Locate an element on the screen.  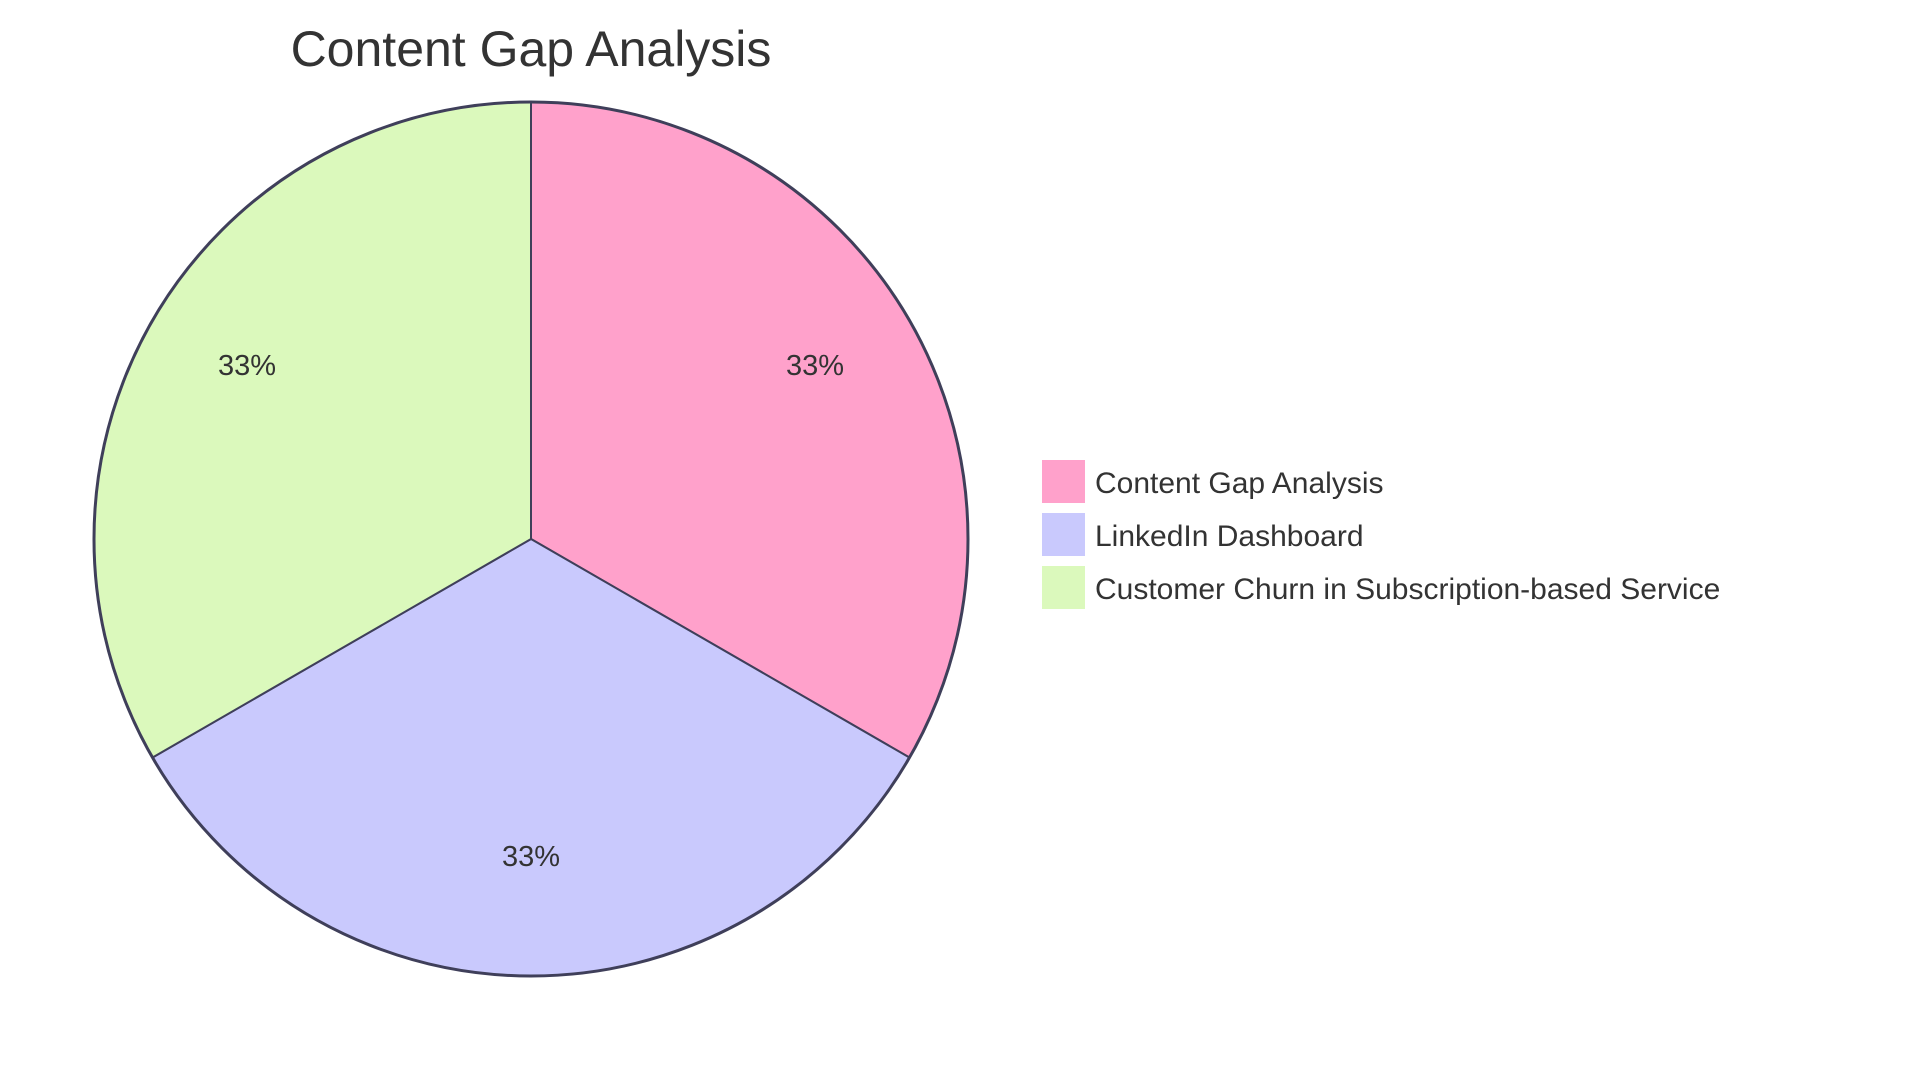
legend-swatch-lavender is located at coordinates (1063, 534).